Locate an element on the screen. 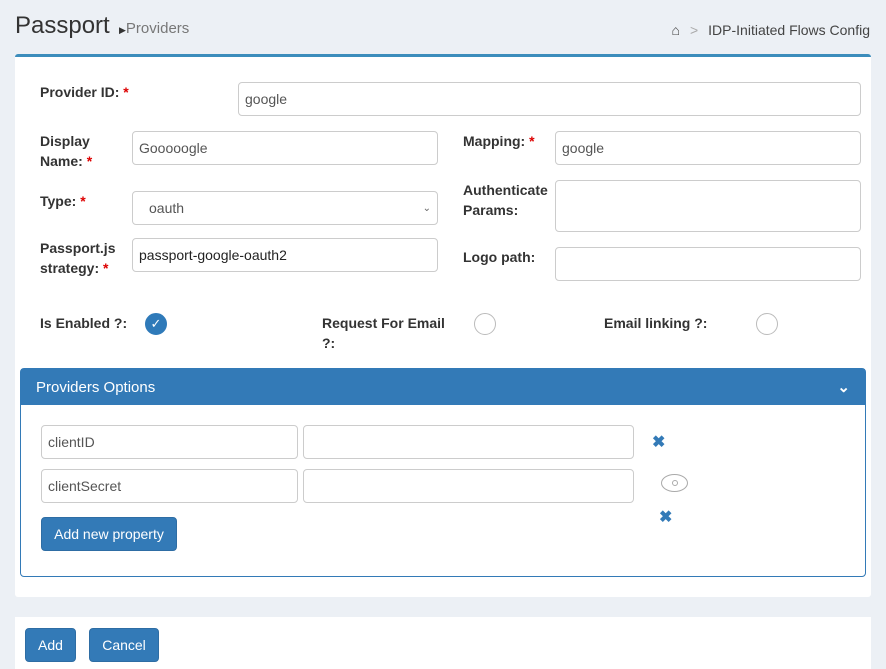  email-linking-toggle is located at coordinates (767, 324).